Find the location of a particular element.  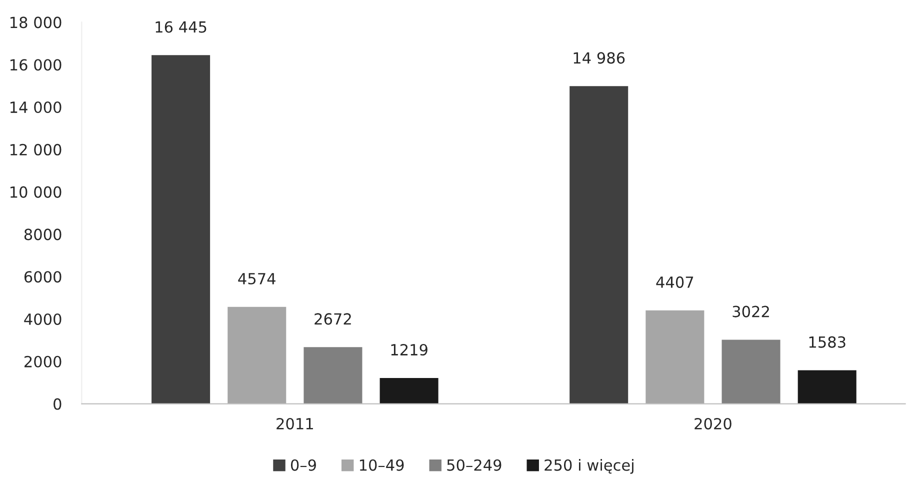

y-tick-label: 6000 is located at coordinates (43, 277).